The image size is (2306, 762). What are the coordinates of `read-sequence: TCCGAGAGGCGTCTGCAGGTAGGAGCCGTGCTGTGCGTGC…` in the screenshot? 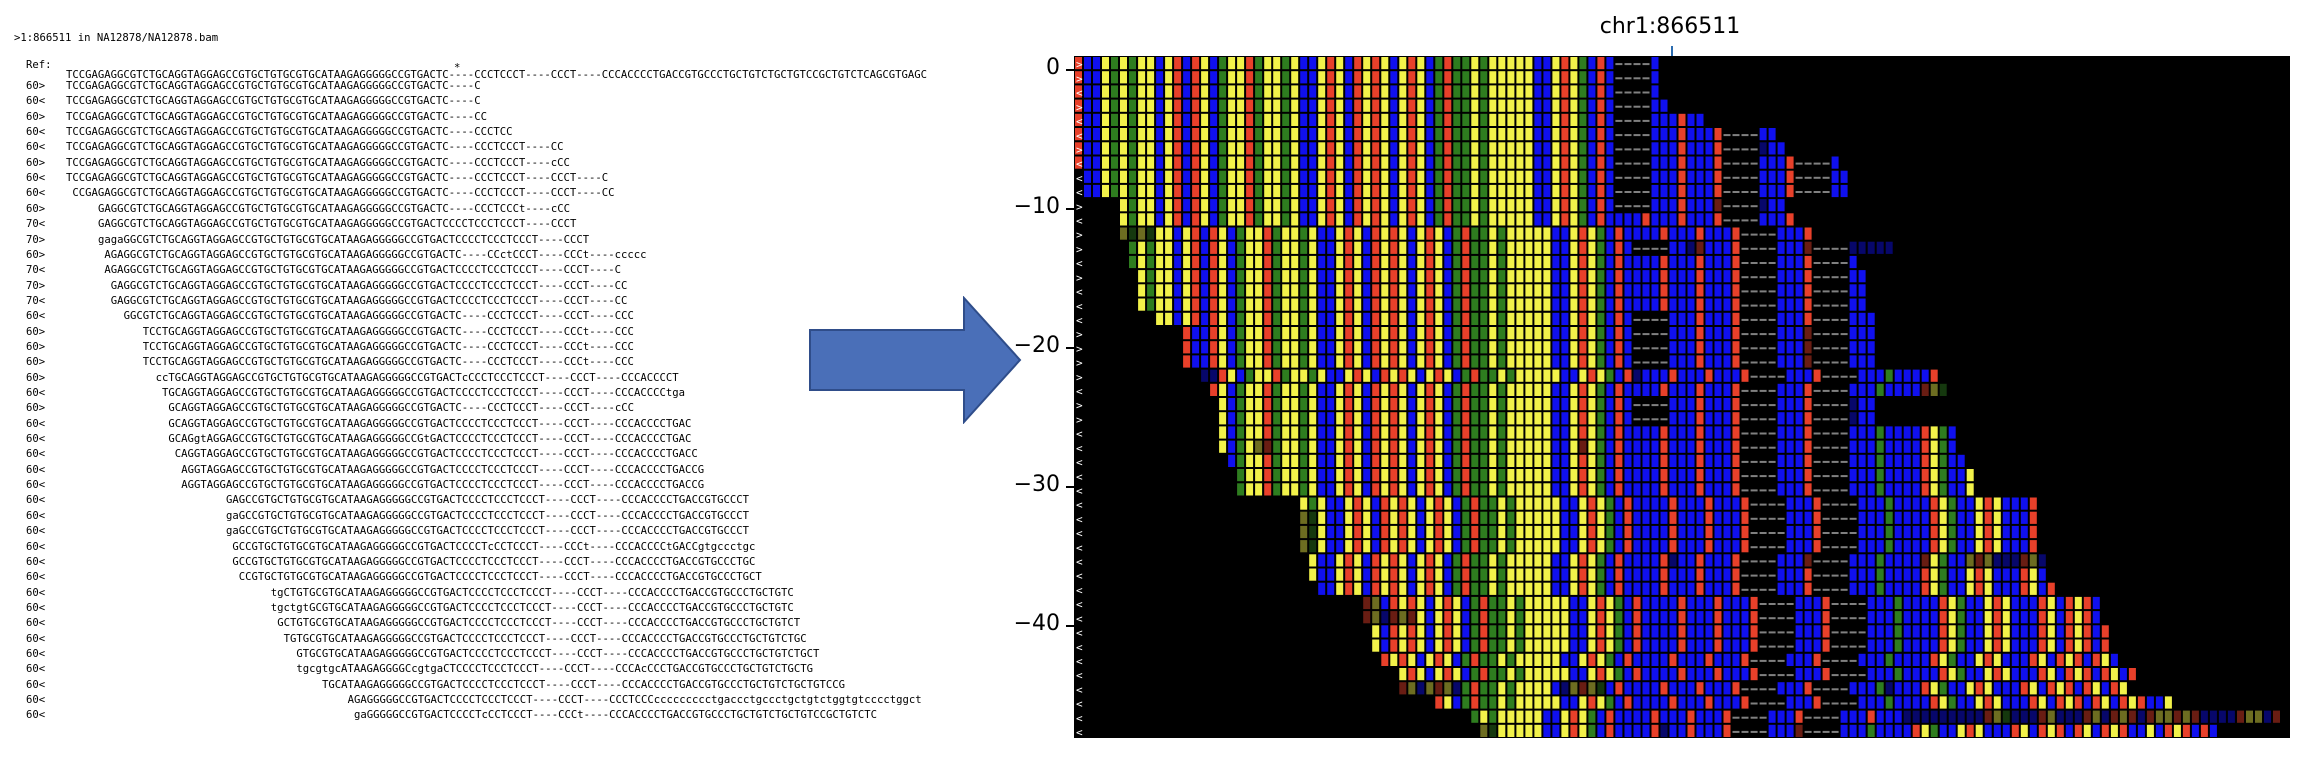 It's located at (276, 116).